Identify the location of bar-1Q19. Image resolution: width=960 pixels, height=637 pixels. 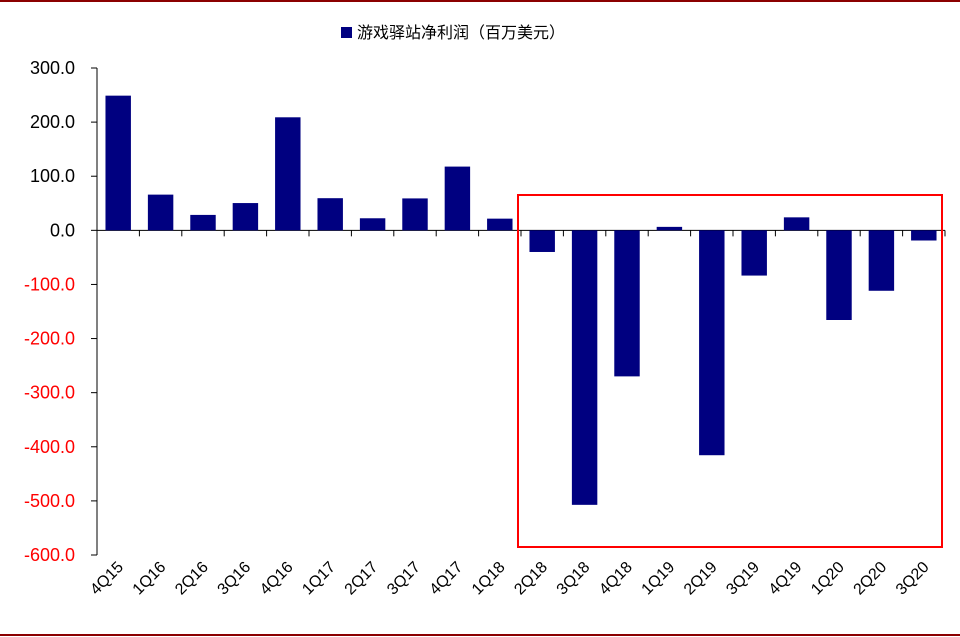
(669, 228).